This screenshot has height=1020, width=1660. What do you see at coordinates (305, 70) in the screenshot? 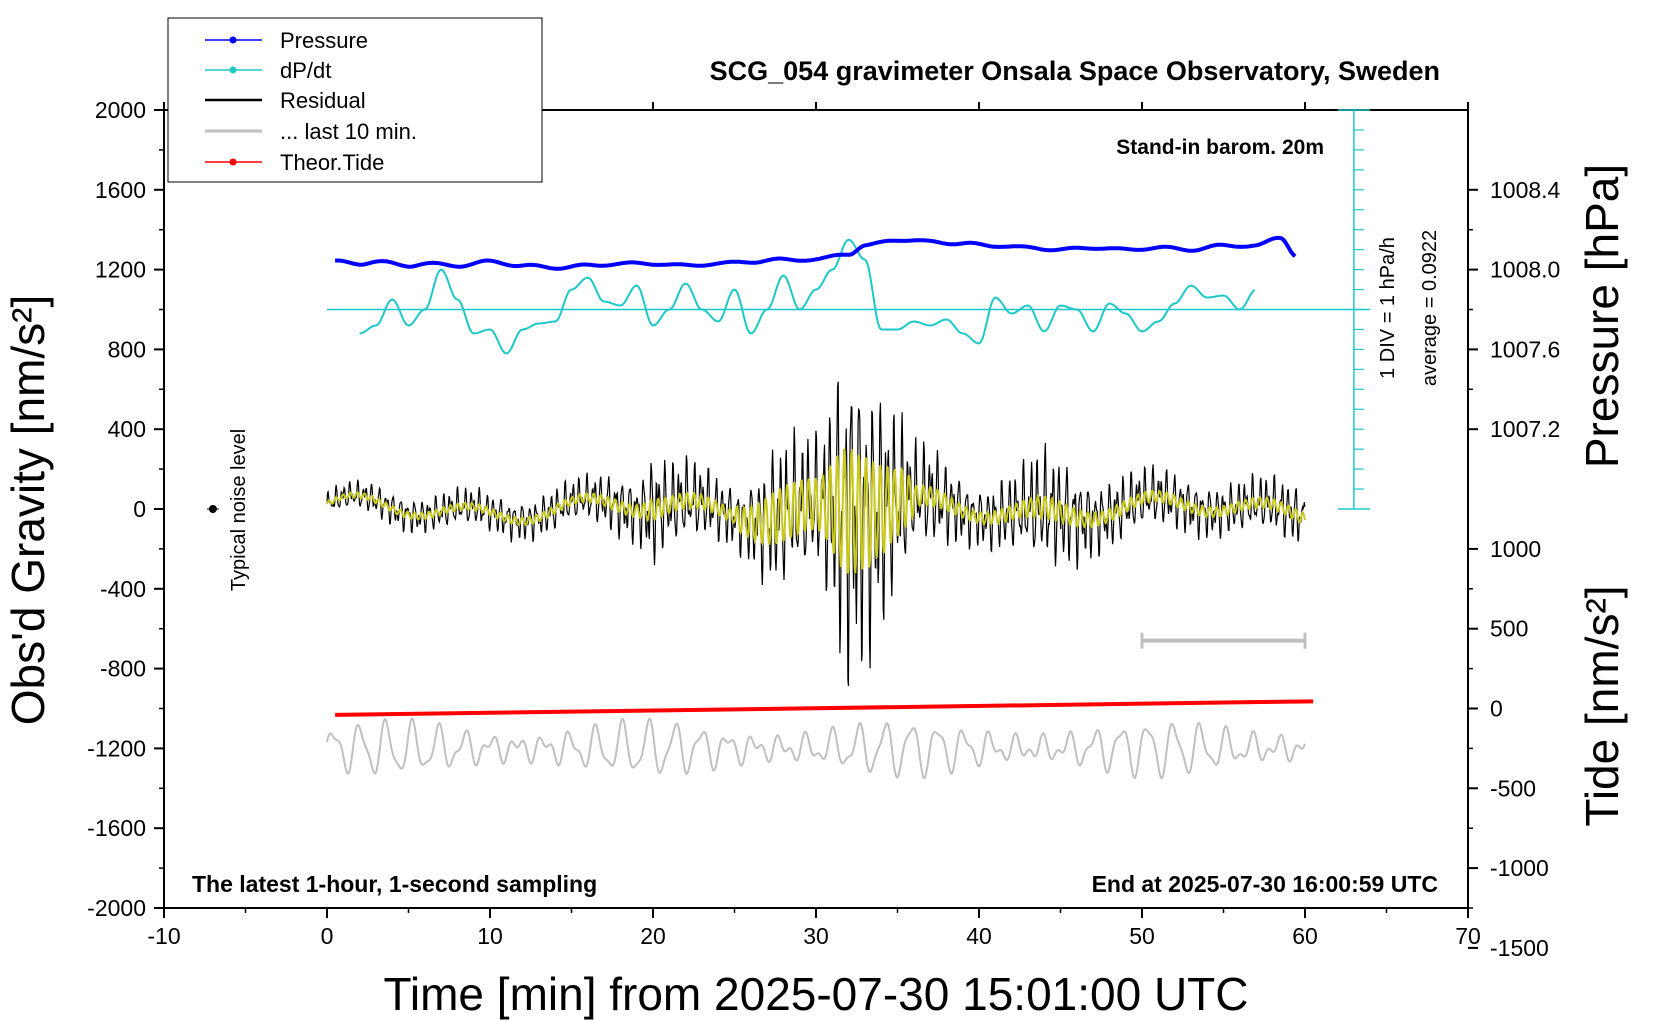
I see `legend-dpdt-label: dP/dt` at bounding box center [305, 70].